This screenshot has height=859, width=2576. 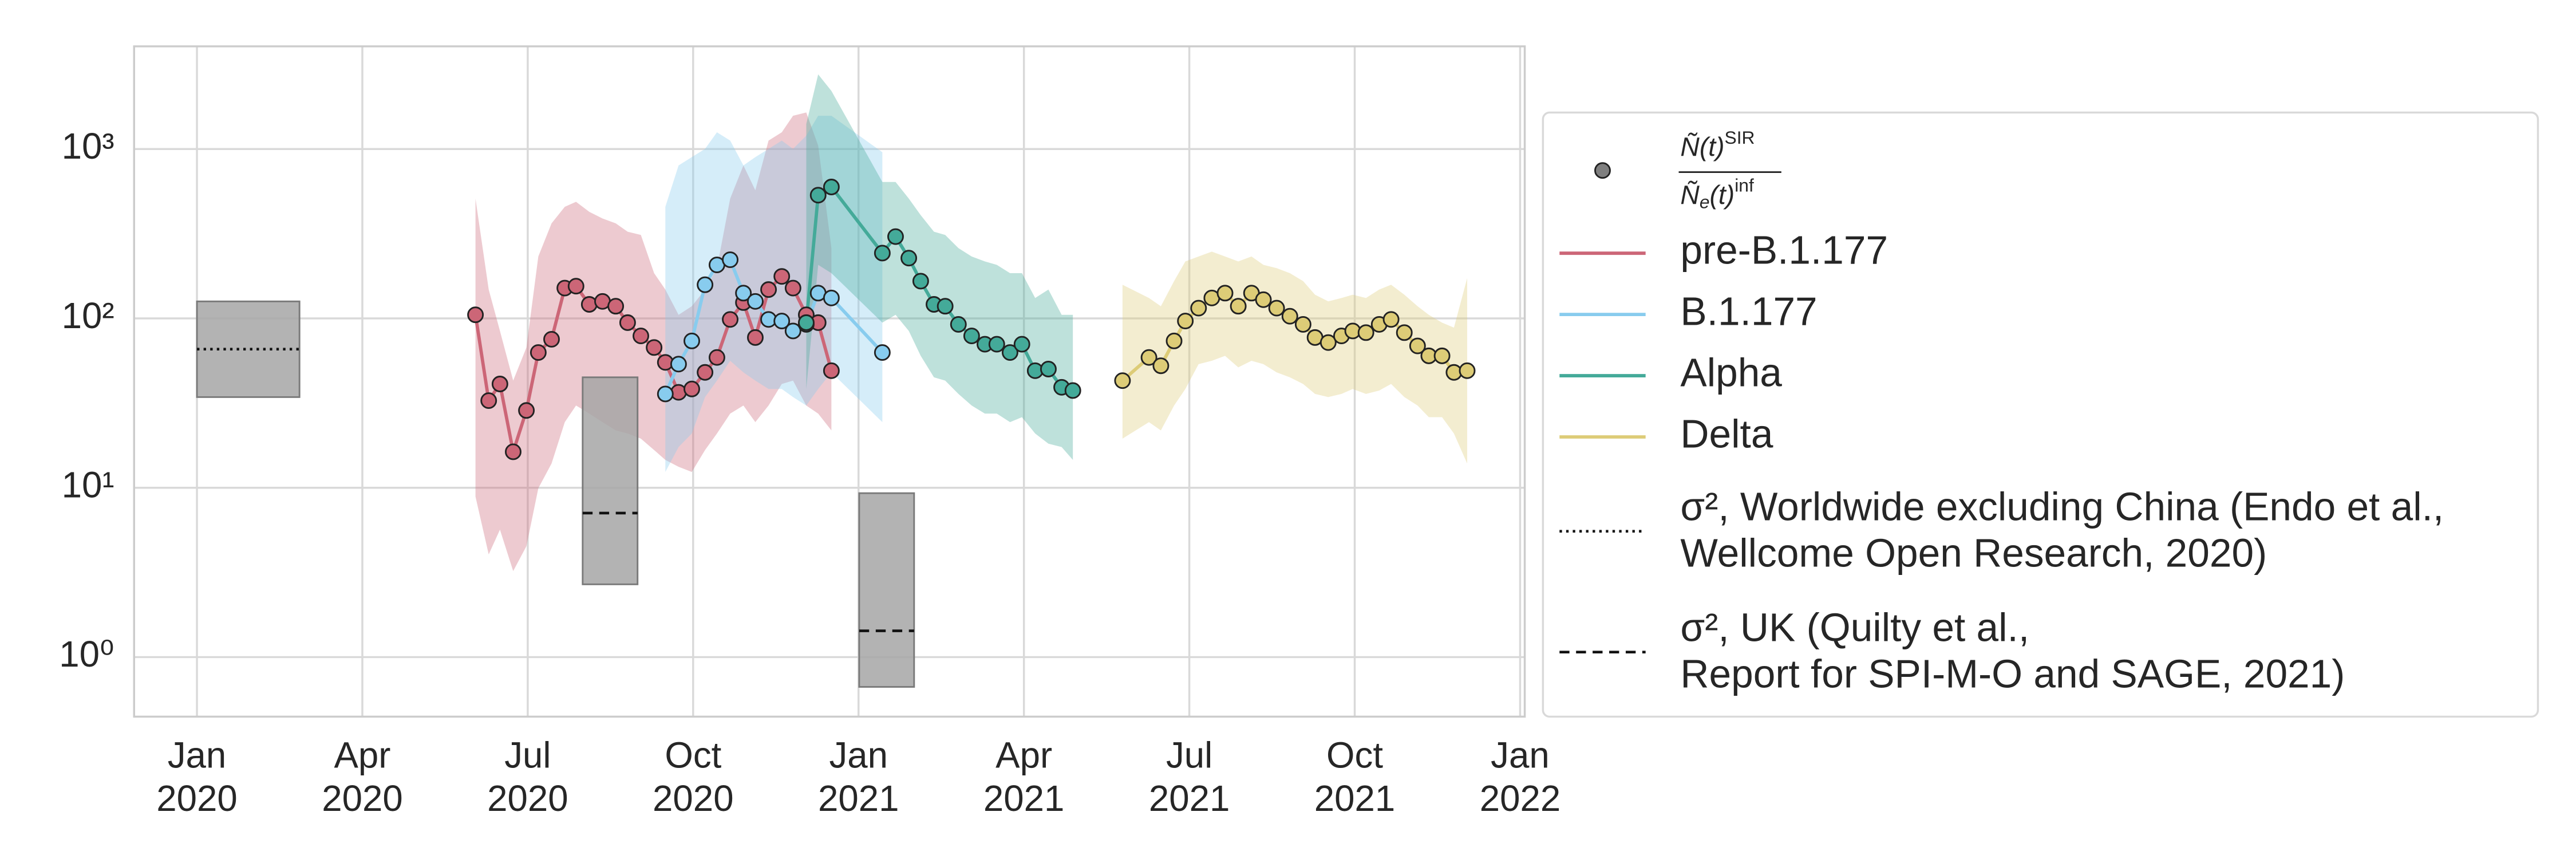 What do you see at coordinates (527, 777) in the screenshot?
I see `x-tick-label: Jul 2020` at bounding box center [527, 777].